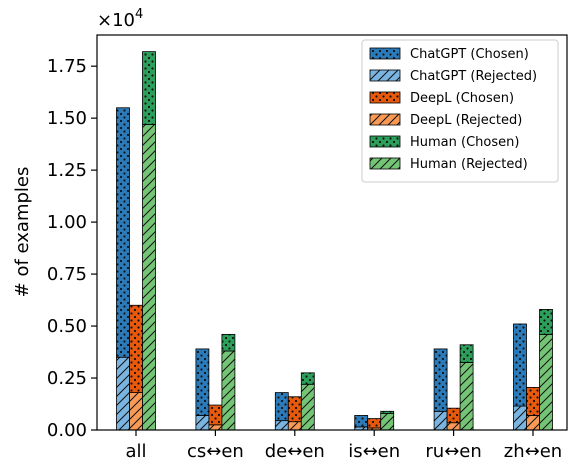 The width and height of the screenshot is (570, 459). Describe the element at coordinates (473, 76) in the screenshot. I see `legend-label: ChatGPT (Rejected)` at that location.